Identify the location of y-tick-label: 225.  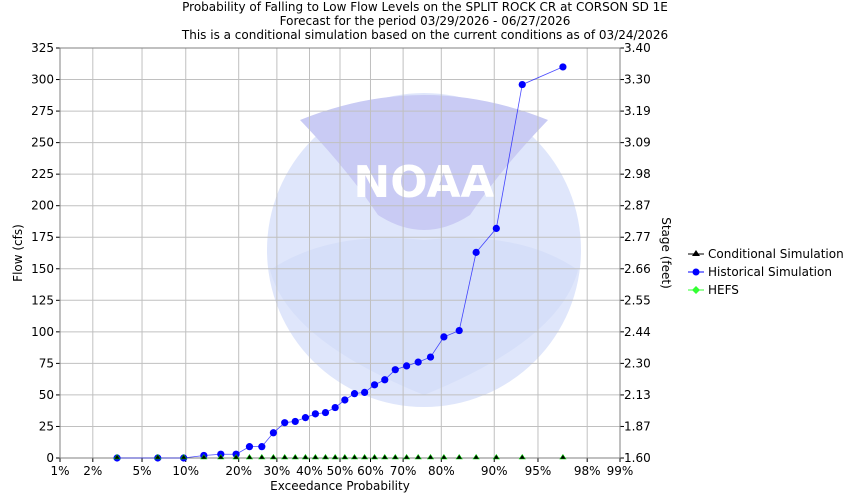
(42, 174).